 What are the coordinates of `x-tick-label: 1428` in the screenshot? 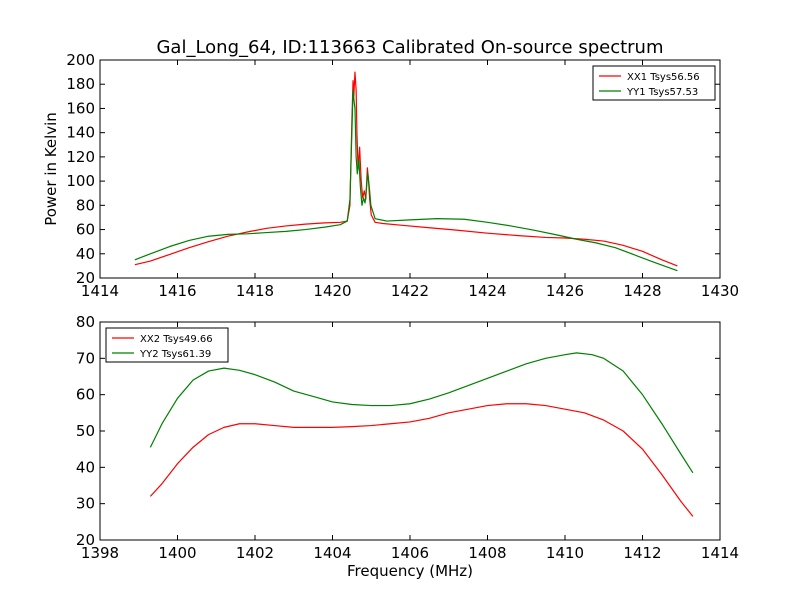 It's located at (642, 291).